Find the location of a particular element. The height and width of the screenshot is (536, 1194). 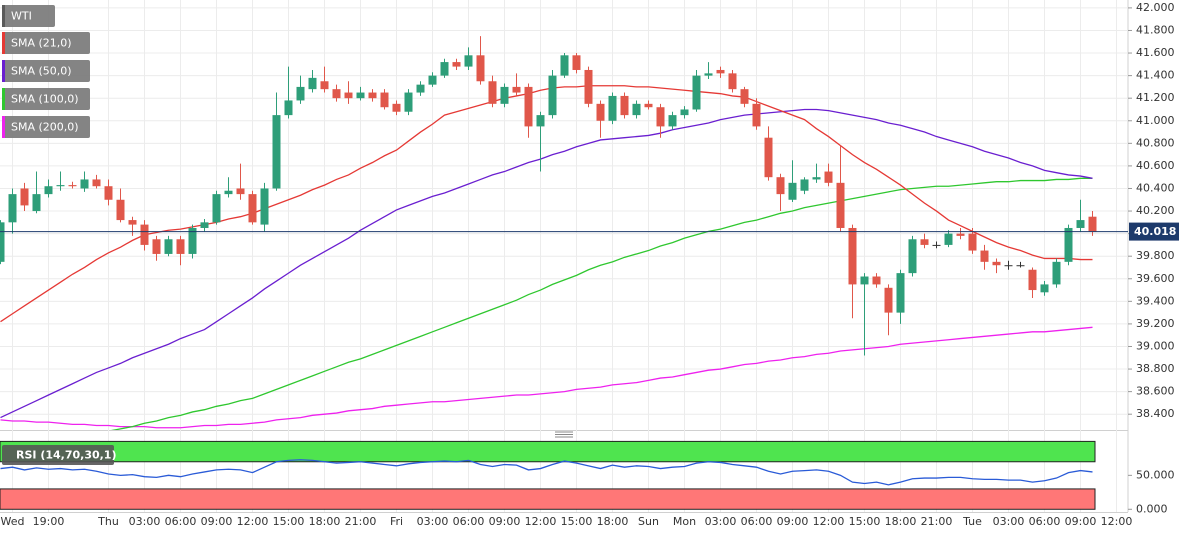

x-tick-label: 12:00 is located at coordinates (829, 521).